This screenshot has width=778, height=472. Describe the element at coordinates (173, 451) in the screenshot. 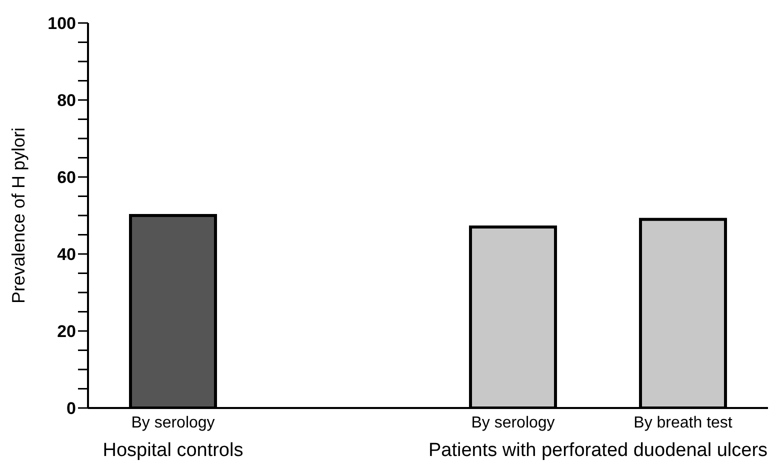

I see `text: Hospital controls` at that location.